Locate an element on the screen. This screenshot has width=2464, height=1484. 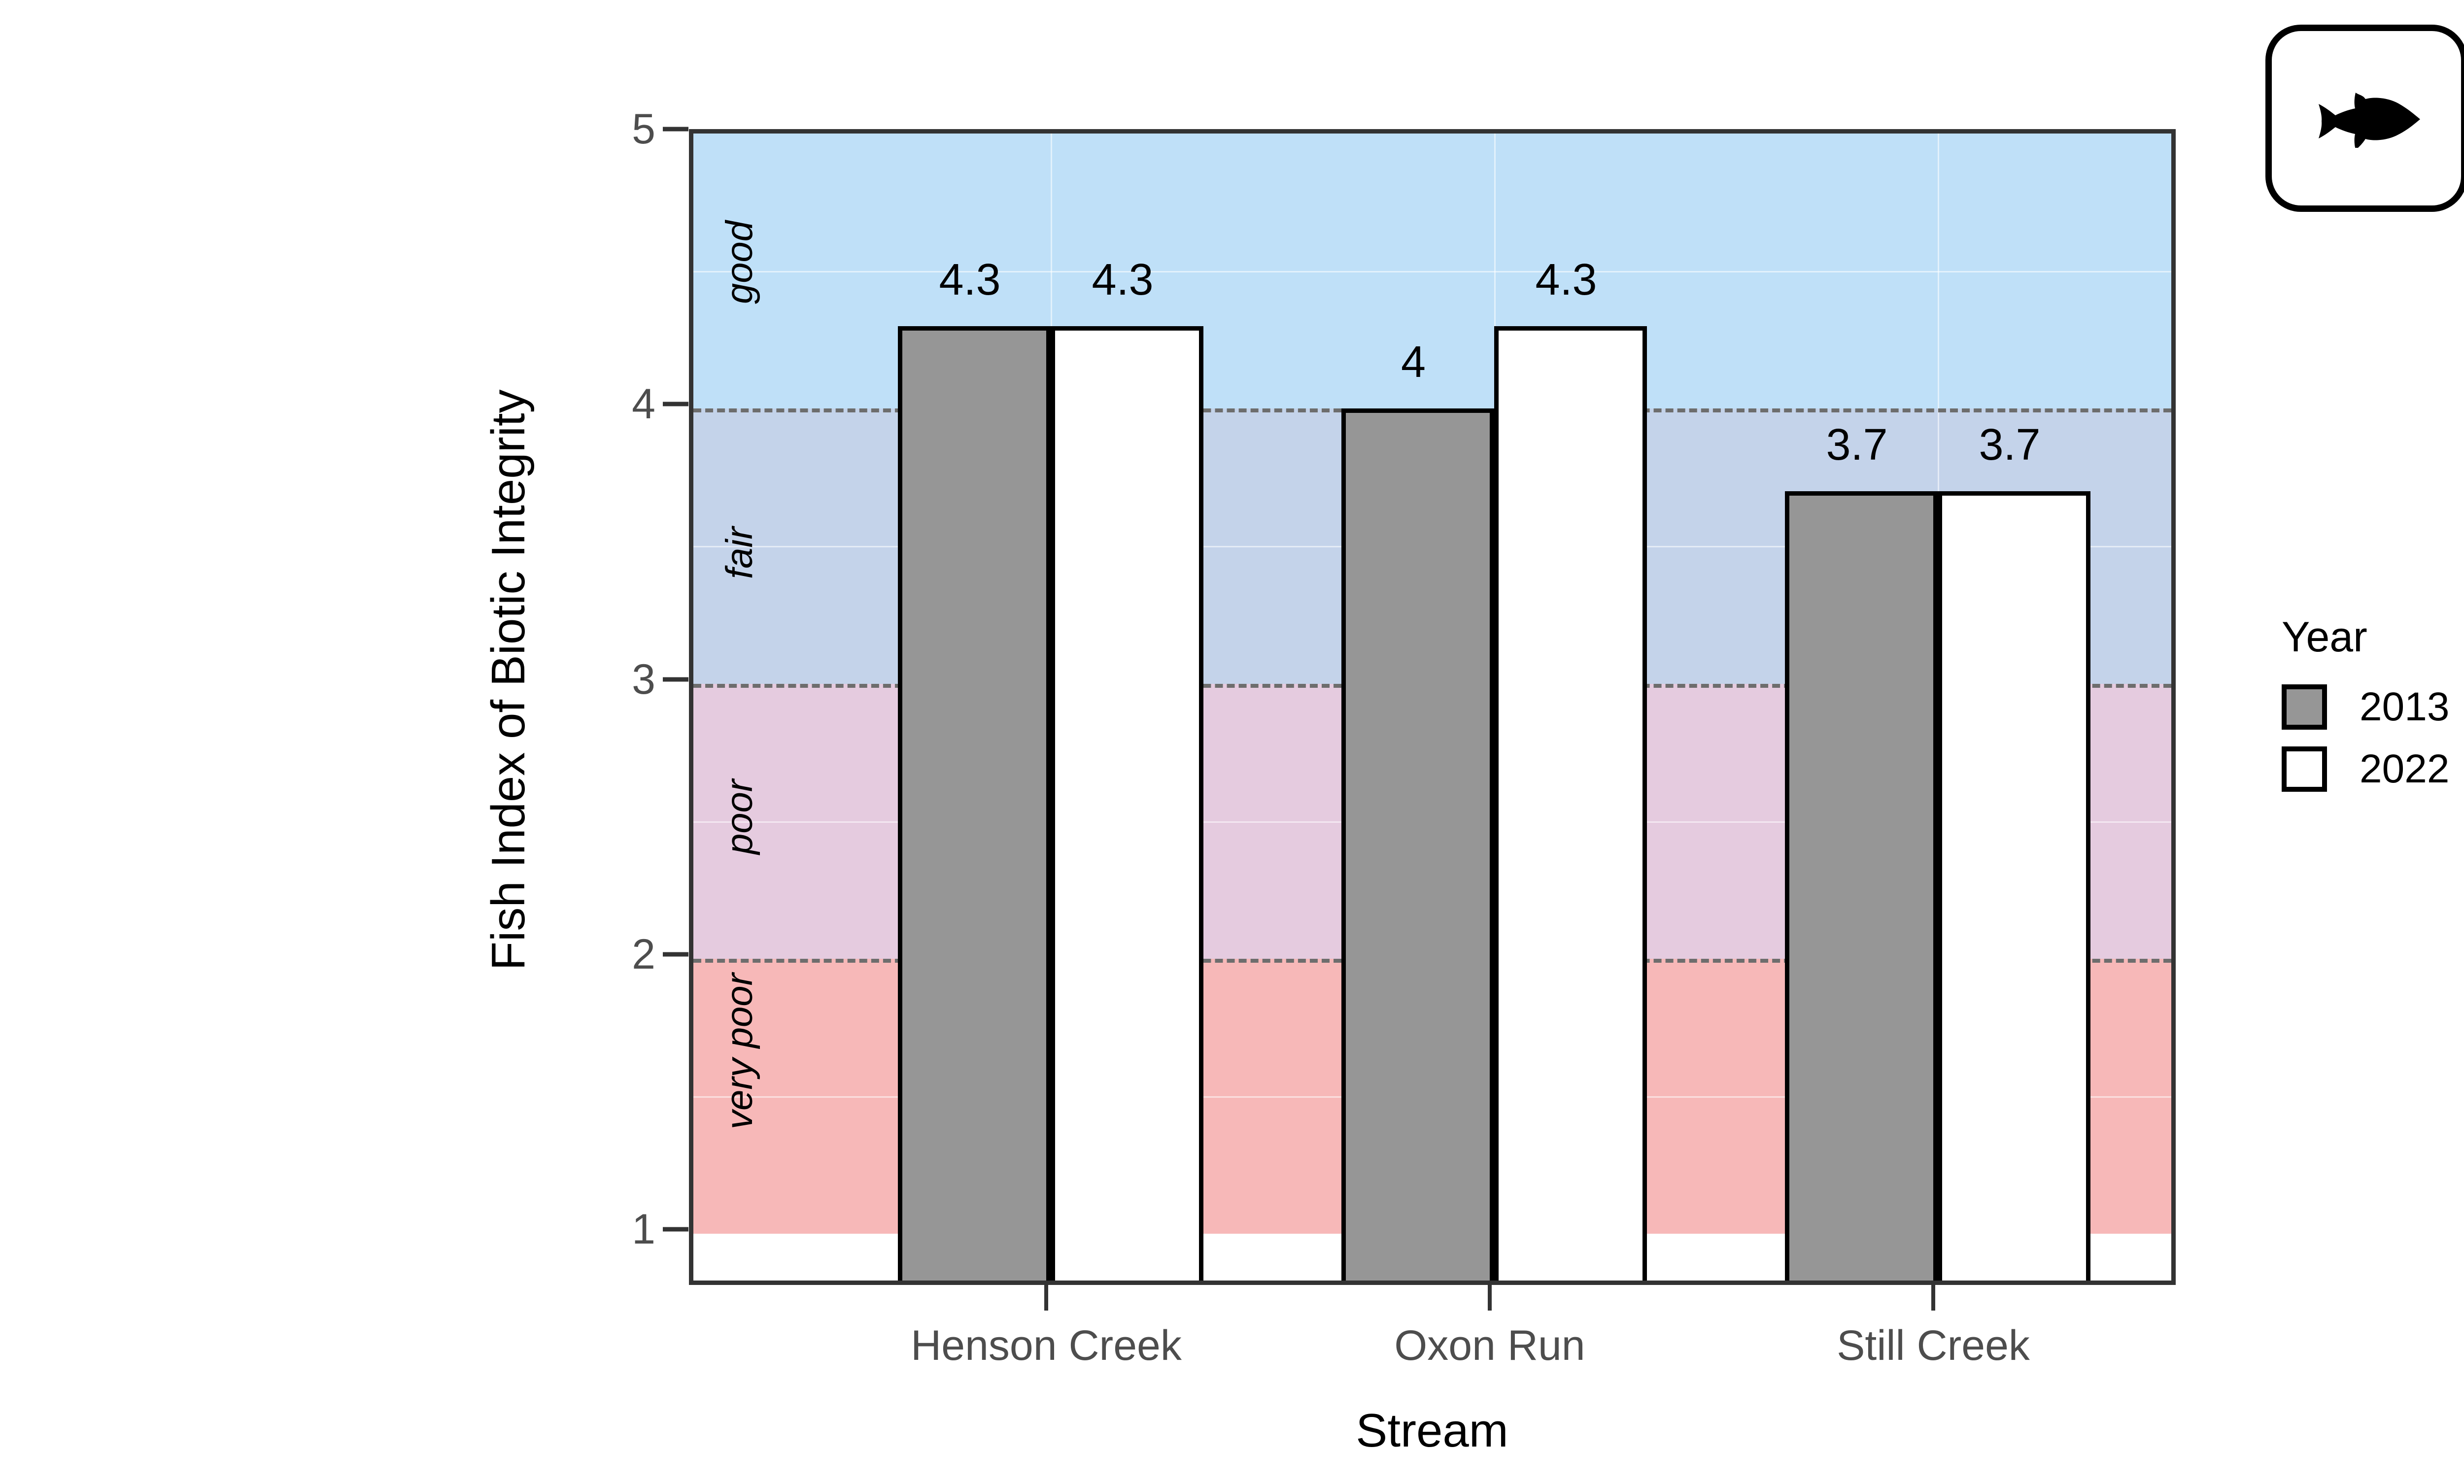
bar-value-label: 4 is located at coordinates (1413, 362).